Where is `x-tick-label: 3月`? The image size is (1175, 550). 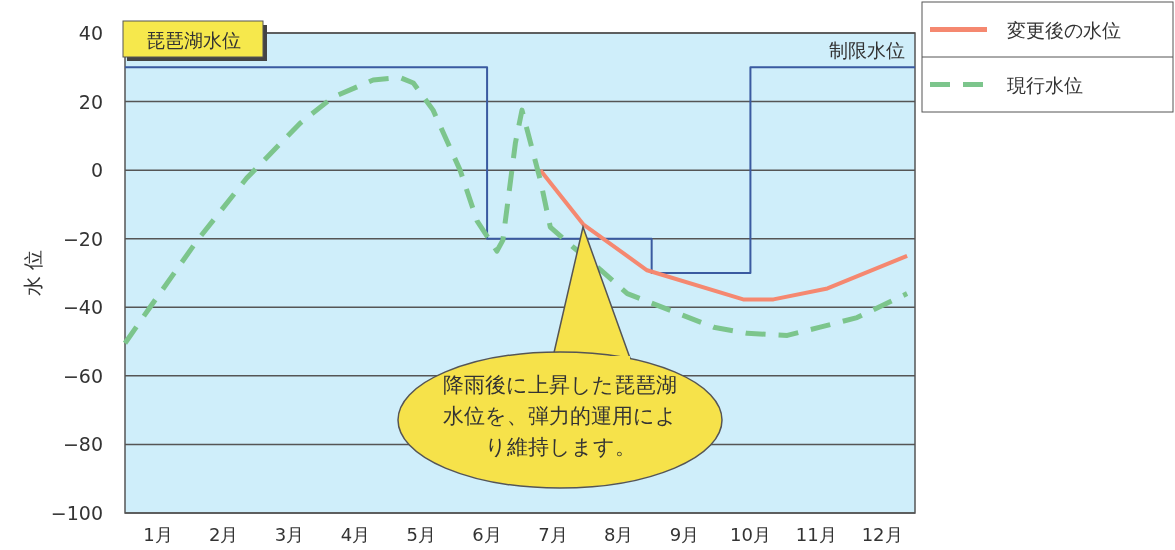
x-tick-label: 3月 is located at coordinates (289, 534).